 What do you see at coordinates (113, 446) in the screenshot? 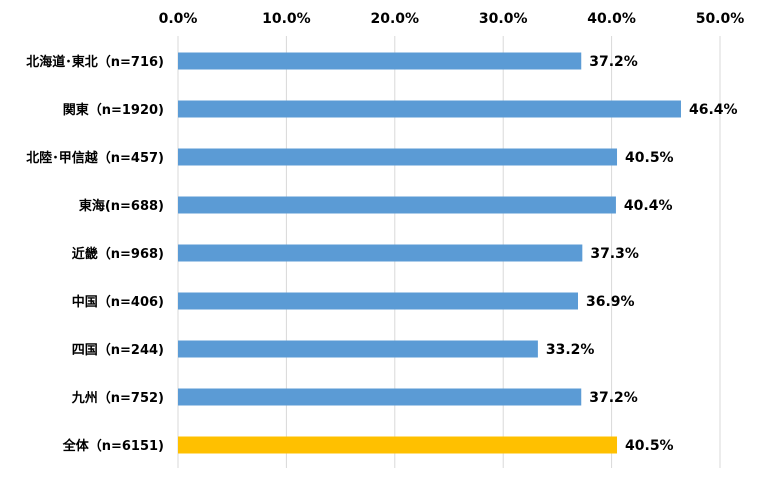
I see `category-label: 全体（n=6151)` at bounding box center [113, 446].